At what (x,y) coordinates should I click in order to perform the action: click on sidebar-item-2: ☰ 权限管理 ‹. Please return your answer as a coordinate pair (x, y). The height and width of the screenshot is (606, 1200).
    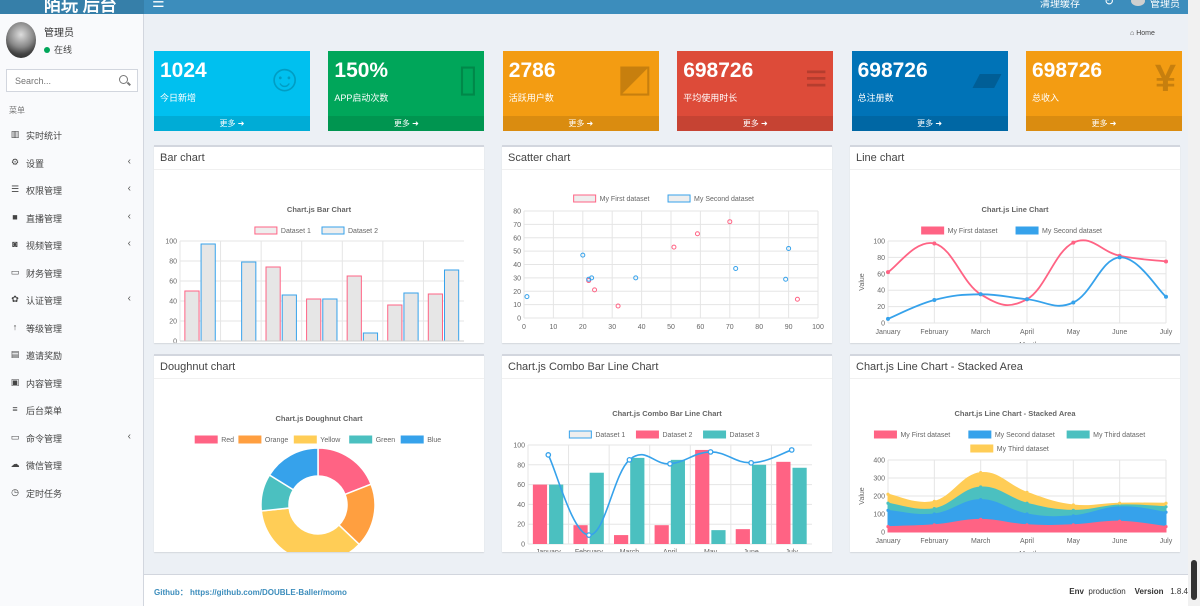
    Looking at the image, I should click on (71, 190).